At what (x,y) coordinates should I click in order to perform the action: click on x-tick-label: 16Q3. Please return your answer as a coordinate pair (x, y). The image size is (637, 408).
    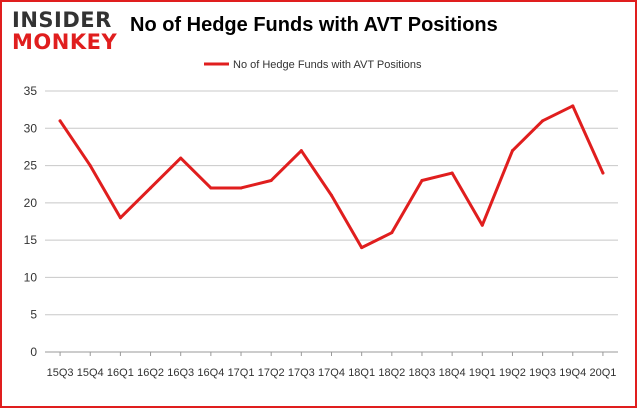
    Looking at the image, I should click on (180, 373).